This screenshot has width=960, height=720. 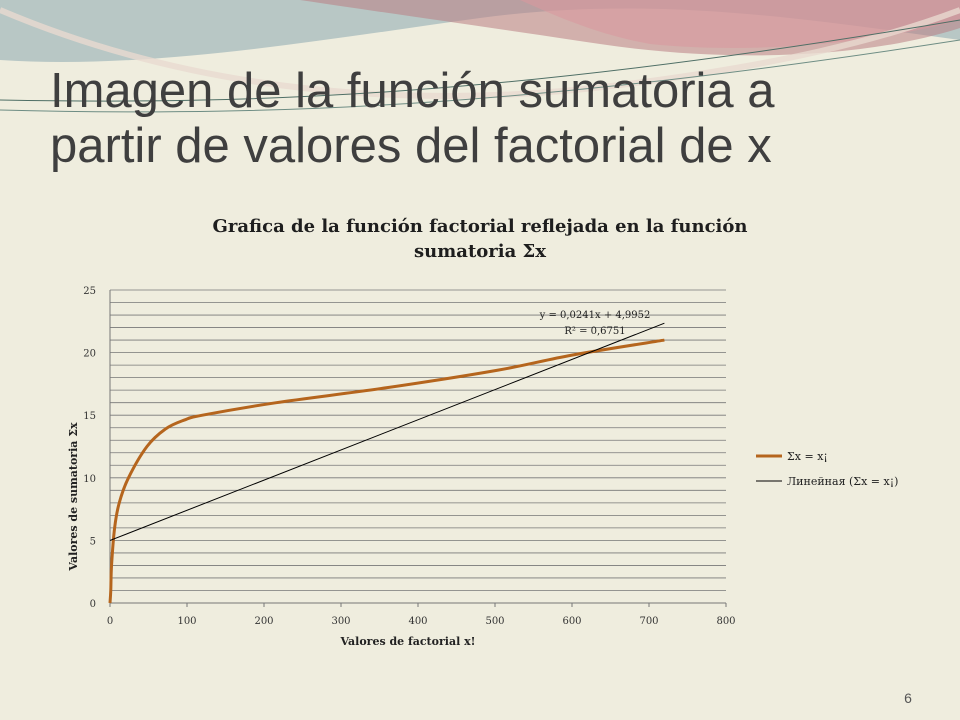 I want to click on y-tick-label: 20, so click(x=89, y=354).